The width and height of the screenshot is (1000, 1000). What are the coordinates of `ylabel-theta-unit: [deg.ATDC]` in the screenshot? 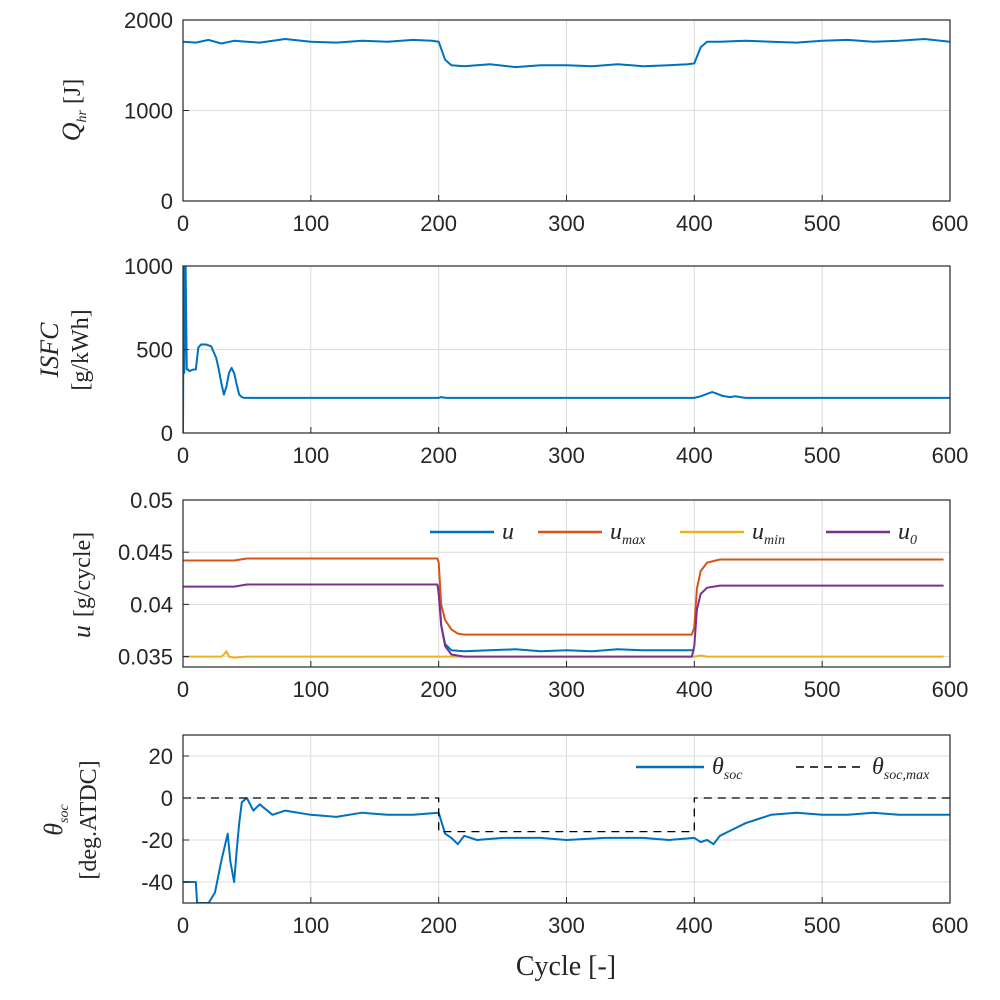 It's located at (89, 819).